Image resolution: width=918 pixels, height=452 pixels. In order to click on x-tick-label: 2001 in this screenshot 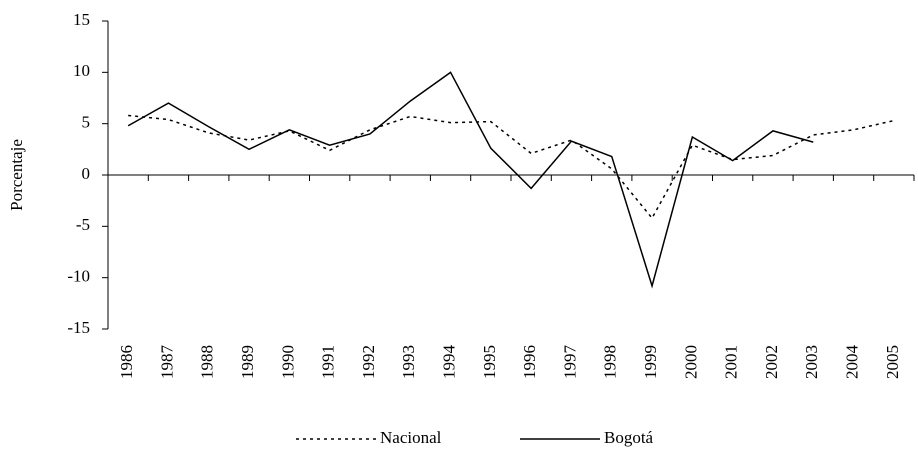, I will do `click(731, 362)`.